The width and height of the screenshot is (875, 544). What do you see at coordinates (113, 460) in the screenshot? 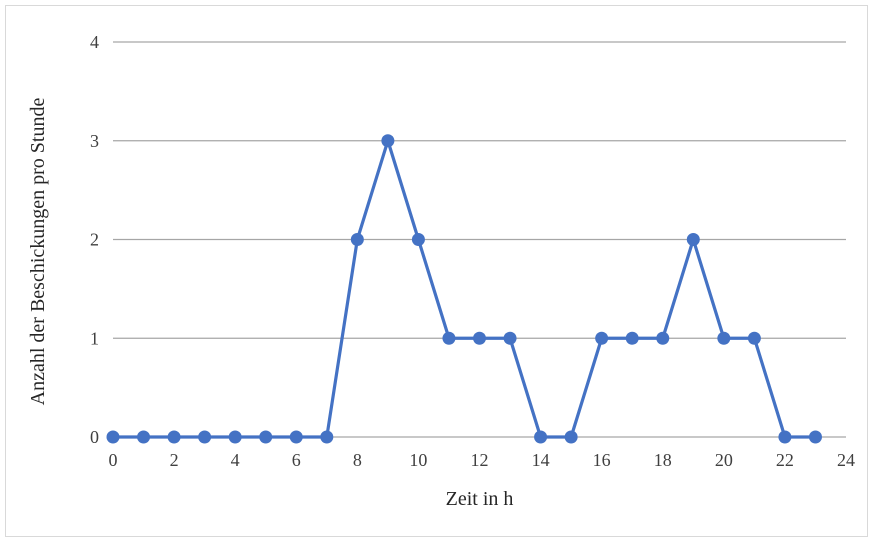
I see `x-tick-label: 0` at bounding box center [113, 460].